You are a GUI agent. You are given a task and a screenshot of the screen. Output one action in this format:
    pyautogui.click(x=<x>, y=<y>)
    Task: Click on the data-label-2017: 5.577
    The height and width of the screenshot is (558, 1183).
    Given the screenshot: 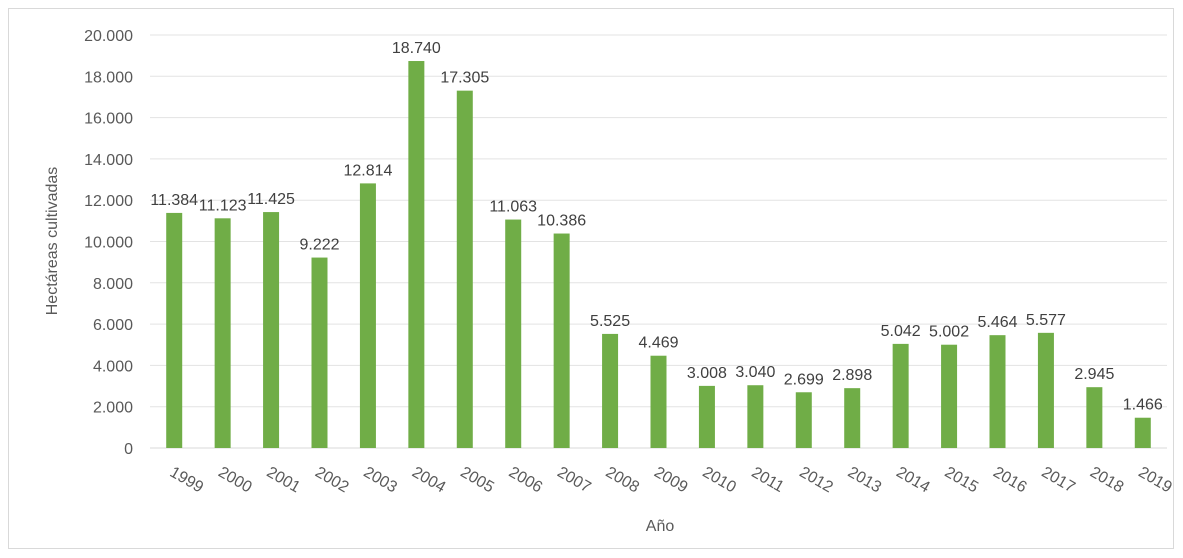 What is the action you would take?
    pyautogui.click(x=1046, y=320)
    